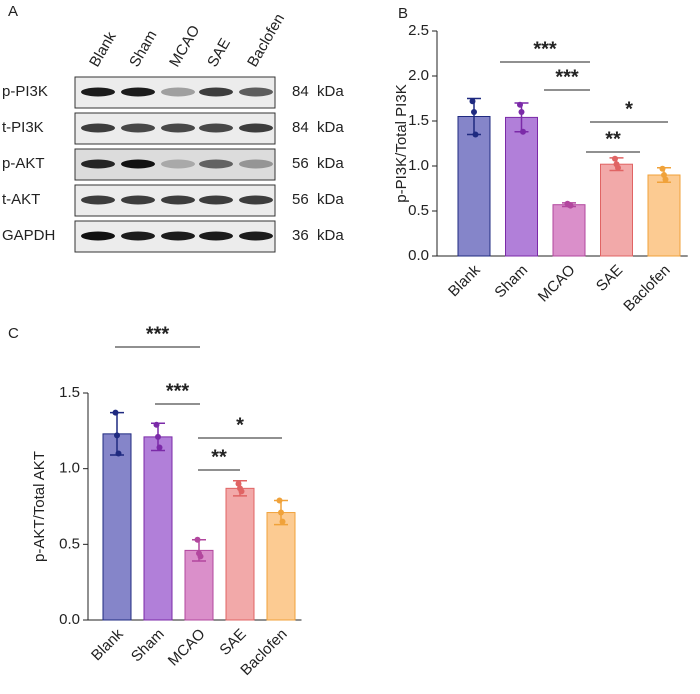 Image resolution: width=700 pixels, height=694 pixels. Describe the element at coordinates (219, 52) in the screenshot. I see `lane-label: SAE` at that location.